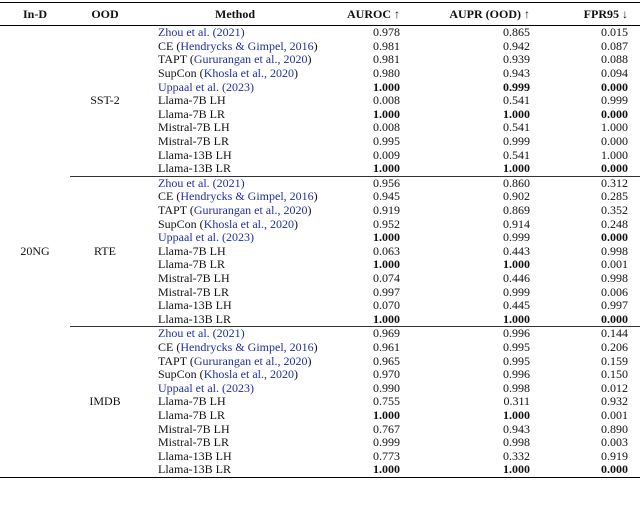 The image size is (640, 508). What do you see at coordinates (386, 210) in the screenshot?
I see `auroc-cell: 0.919` at bounding box center [386, 210].